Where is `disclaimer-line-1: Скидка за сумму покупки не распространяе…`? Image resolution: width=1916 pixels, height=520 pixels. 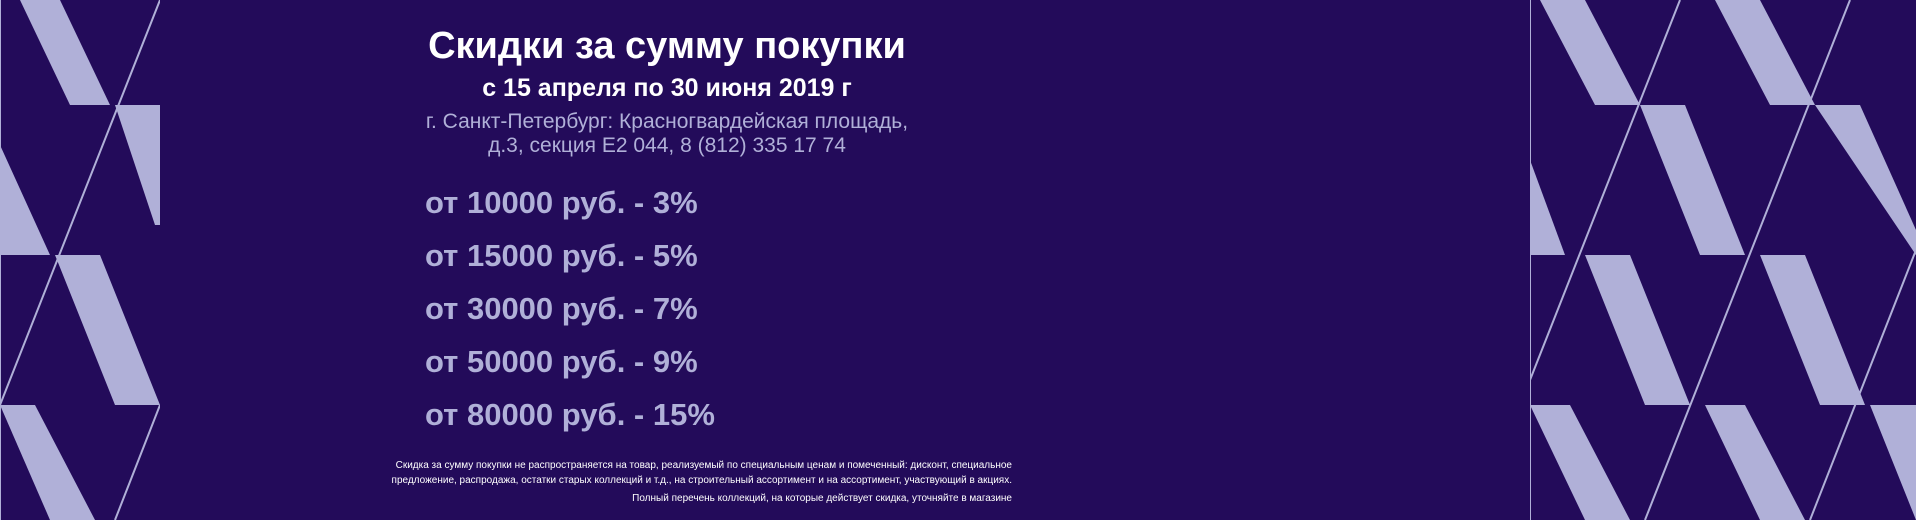 disclaimer-line-1: Скидка за сумму покупки не распространяе… is located at coordinates (703, 465).